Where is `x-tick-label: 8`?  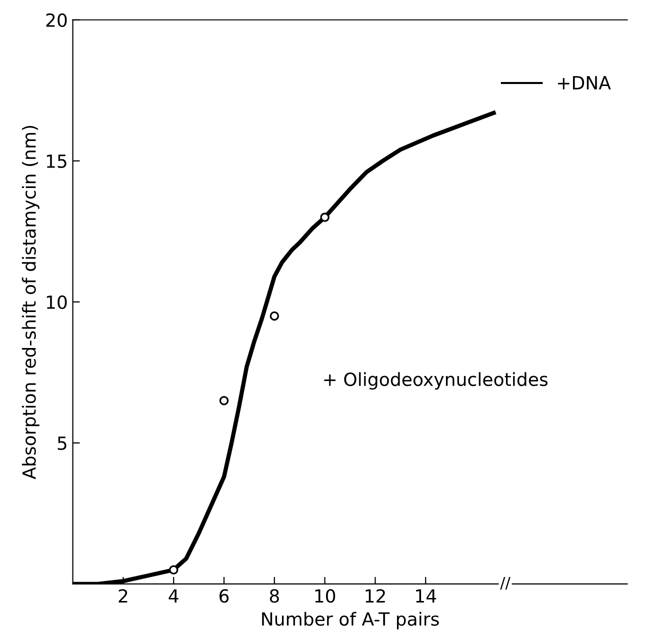 x-tick-label: 8 is located at coordinates (274, 596).